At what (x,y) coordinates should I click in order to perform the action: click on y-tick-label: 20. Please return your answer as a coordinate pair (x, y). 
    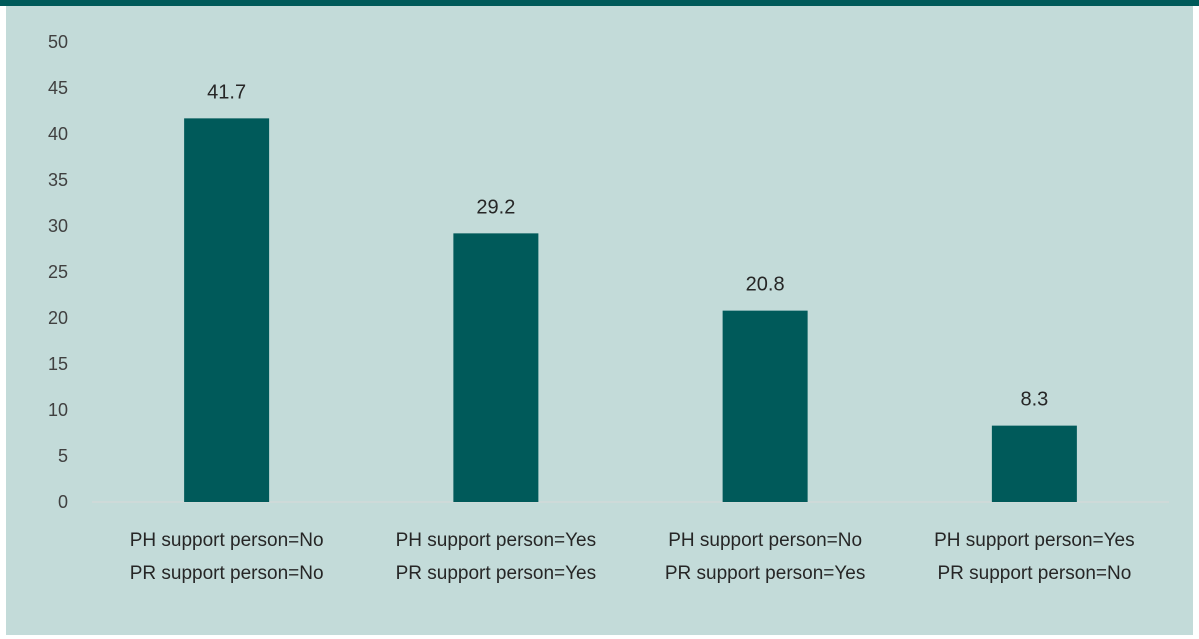
    Looking at the image, I should click on (58, 318).